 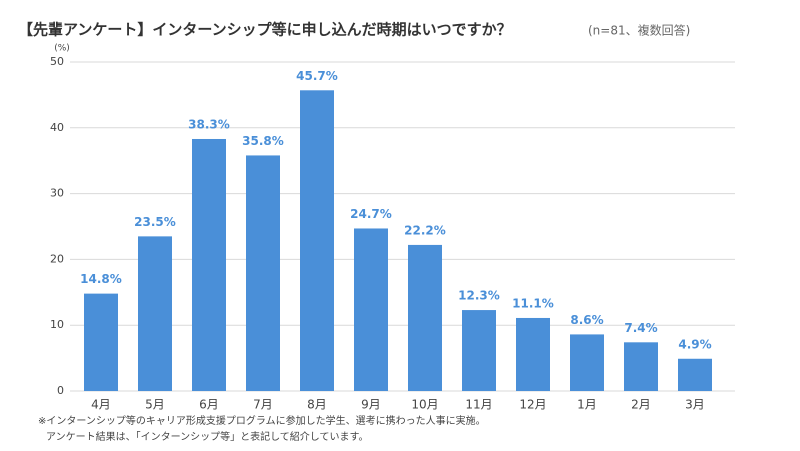 I want to click on chart-subtitle: (n=81、複数回答), so click(x=639, y=30).